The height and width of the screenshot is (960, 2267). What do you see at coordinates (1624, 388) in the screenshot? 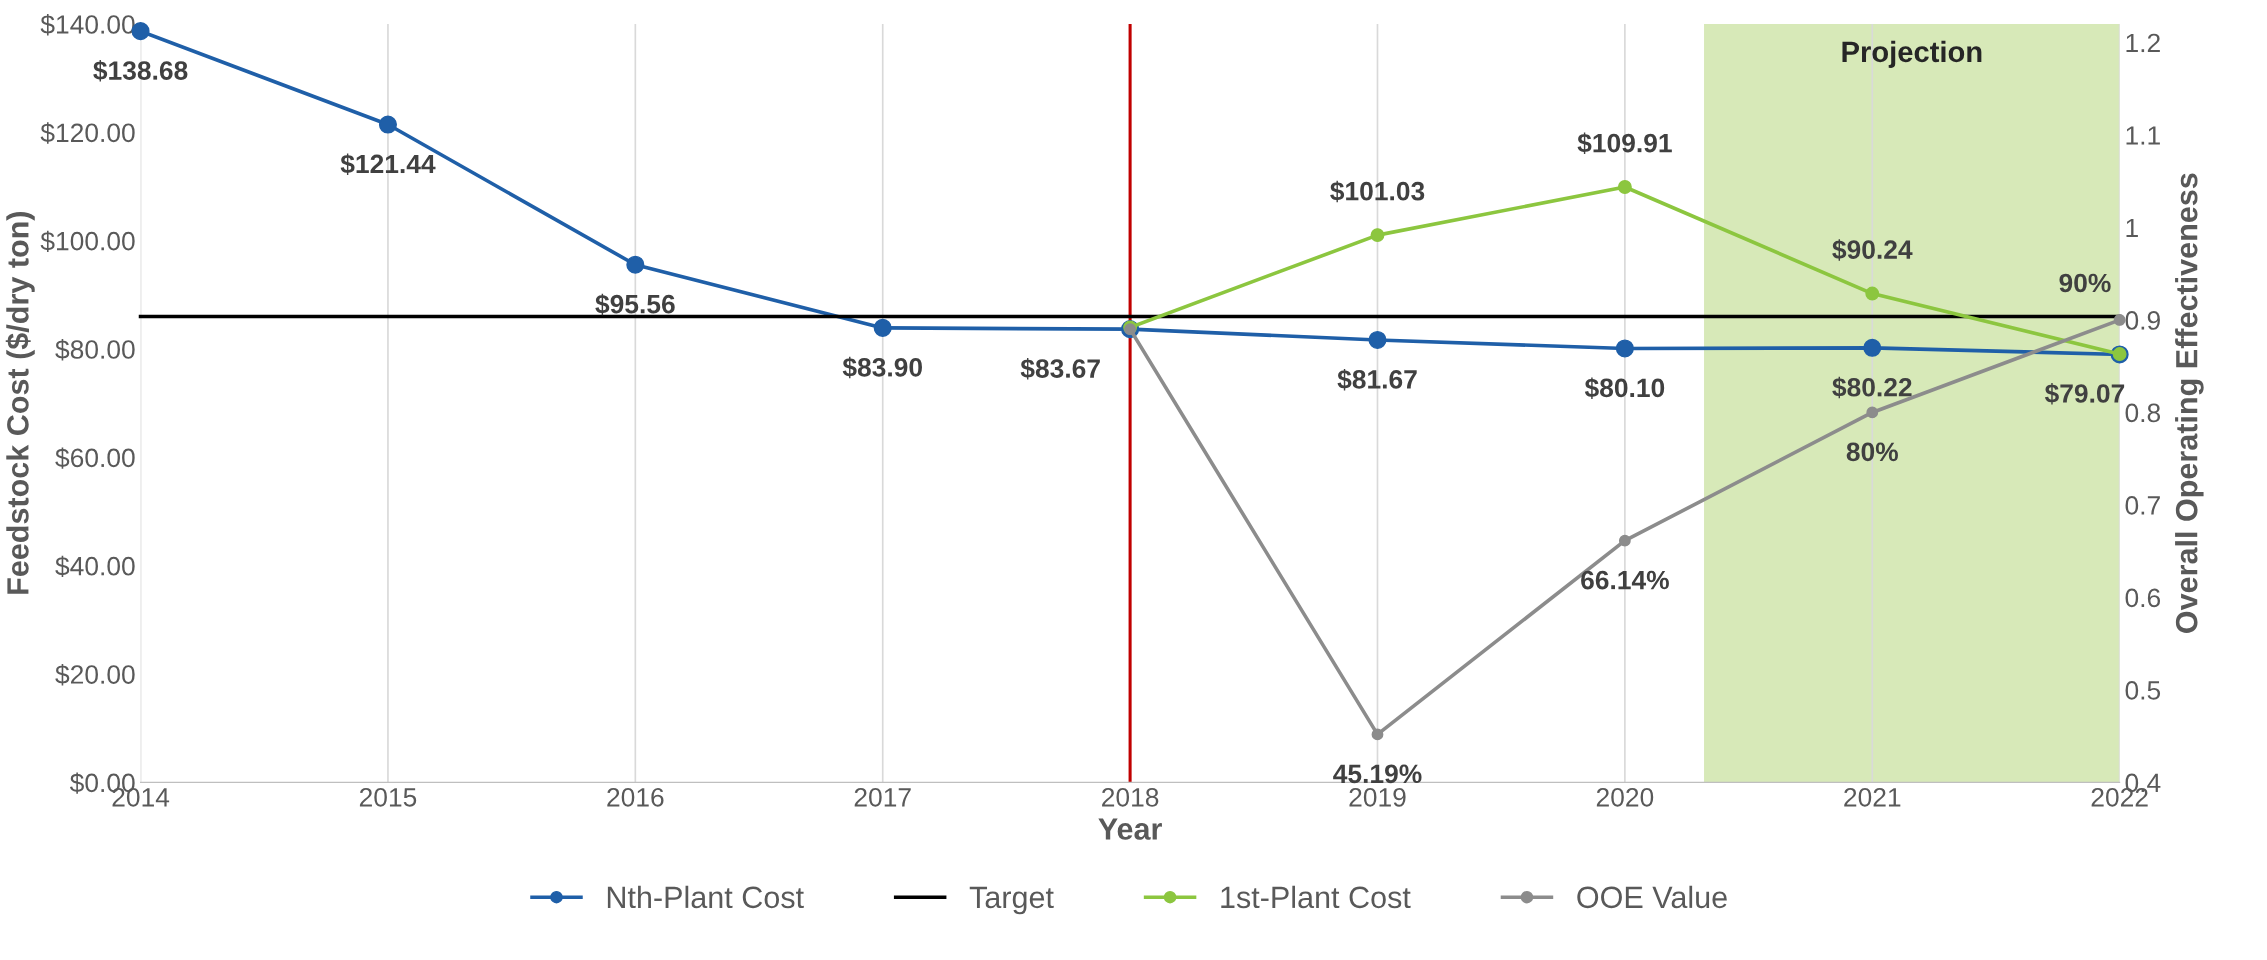
I see `data-label: $80.10` at bounding box center [1624, 388].